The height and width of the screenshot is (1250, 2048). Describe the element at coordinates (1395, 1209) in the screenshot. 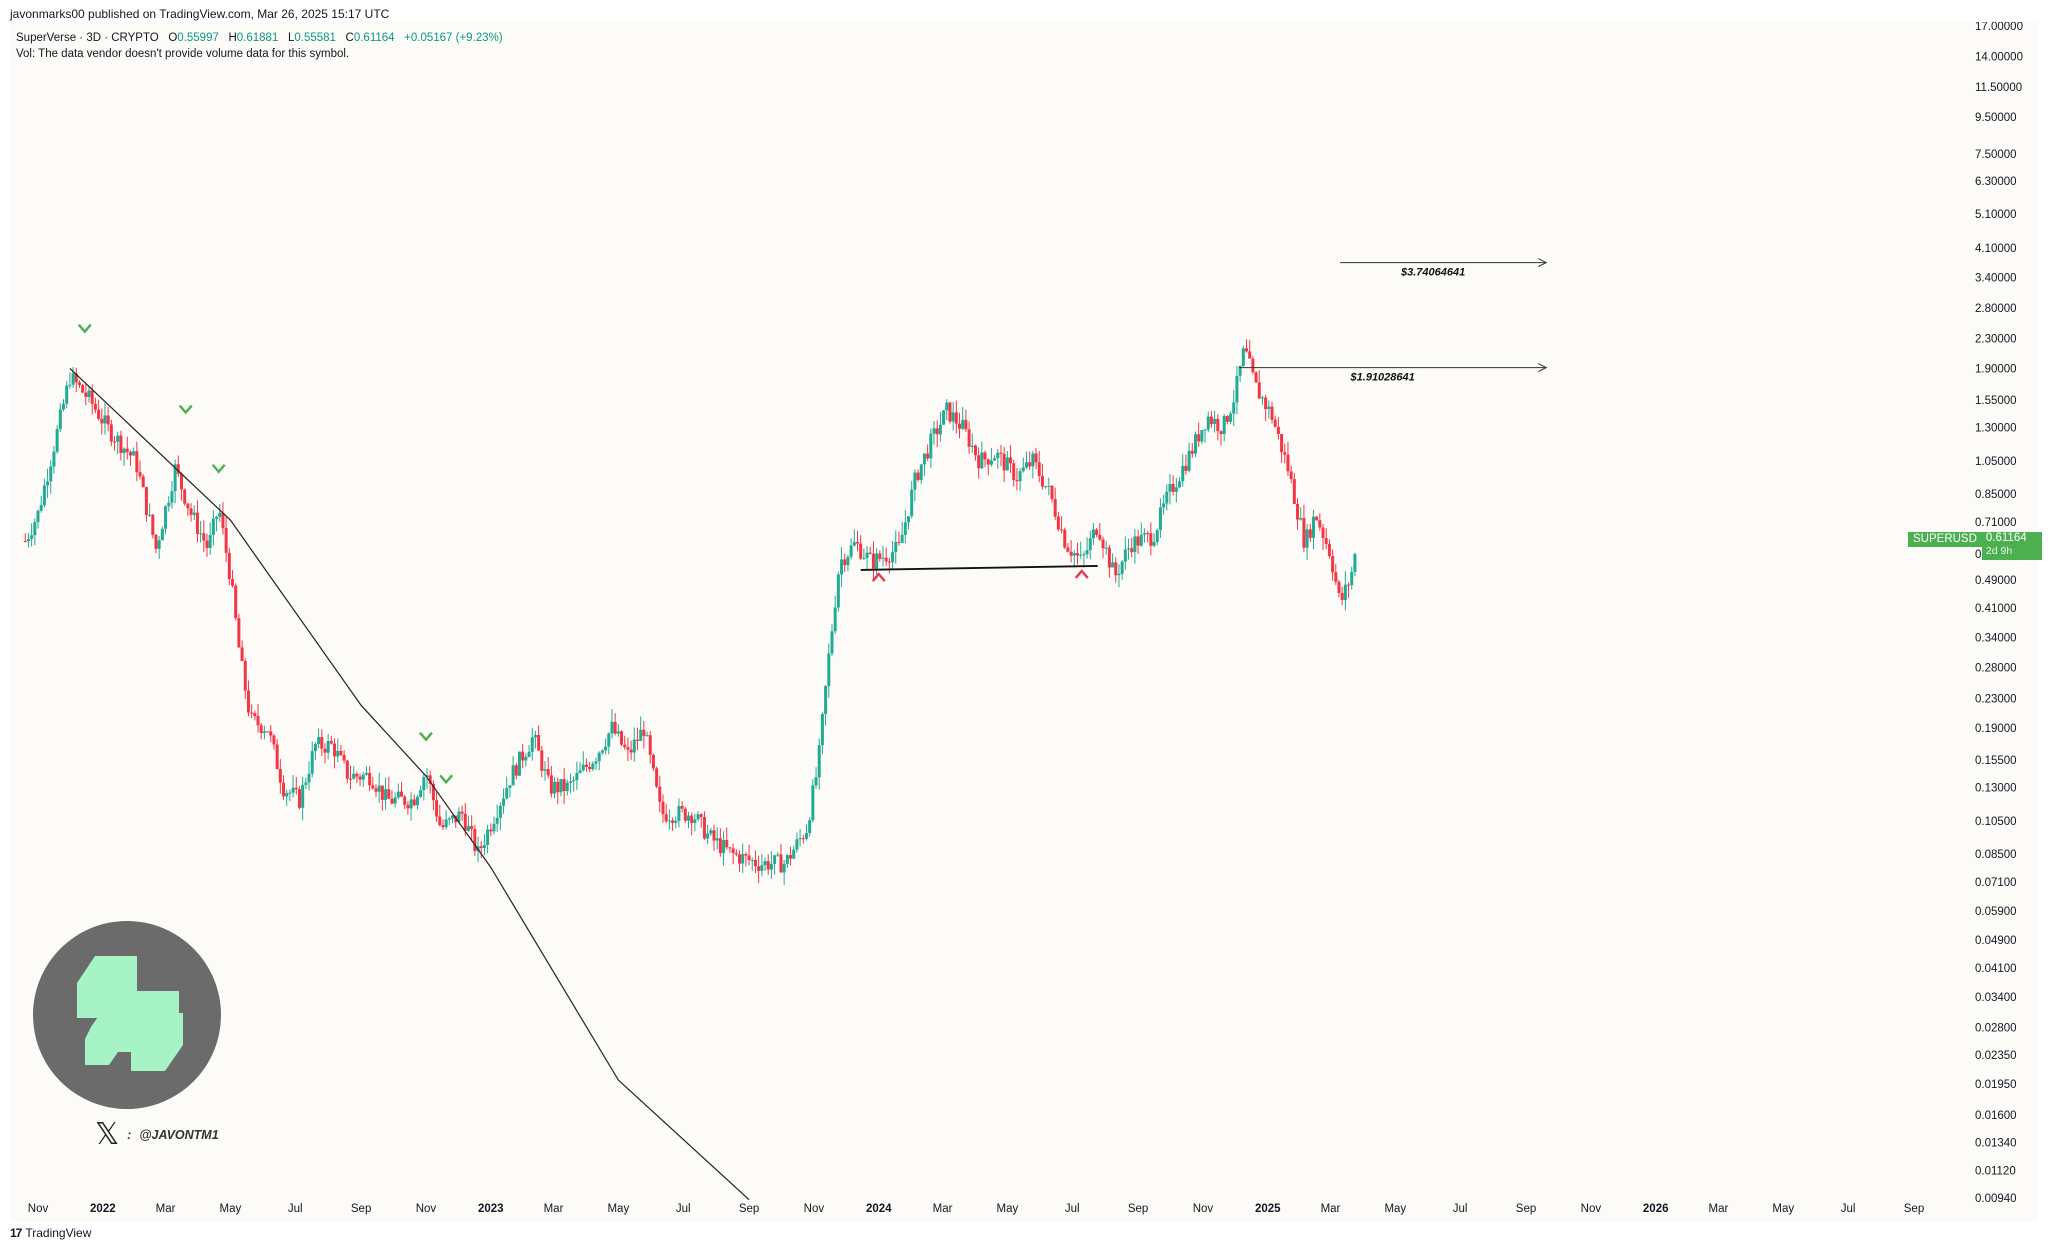

I see `x-axis-tick-label: May` at that location.